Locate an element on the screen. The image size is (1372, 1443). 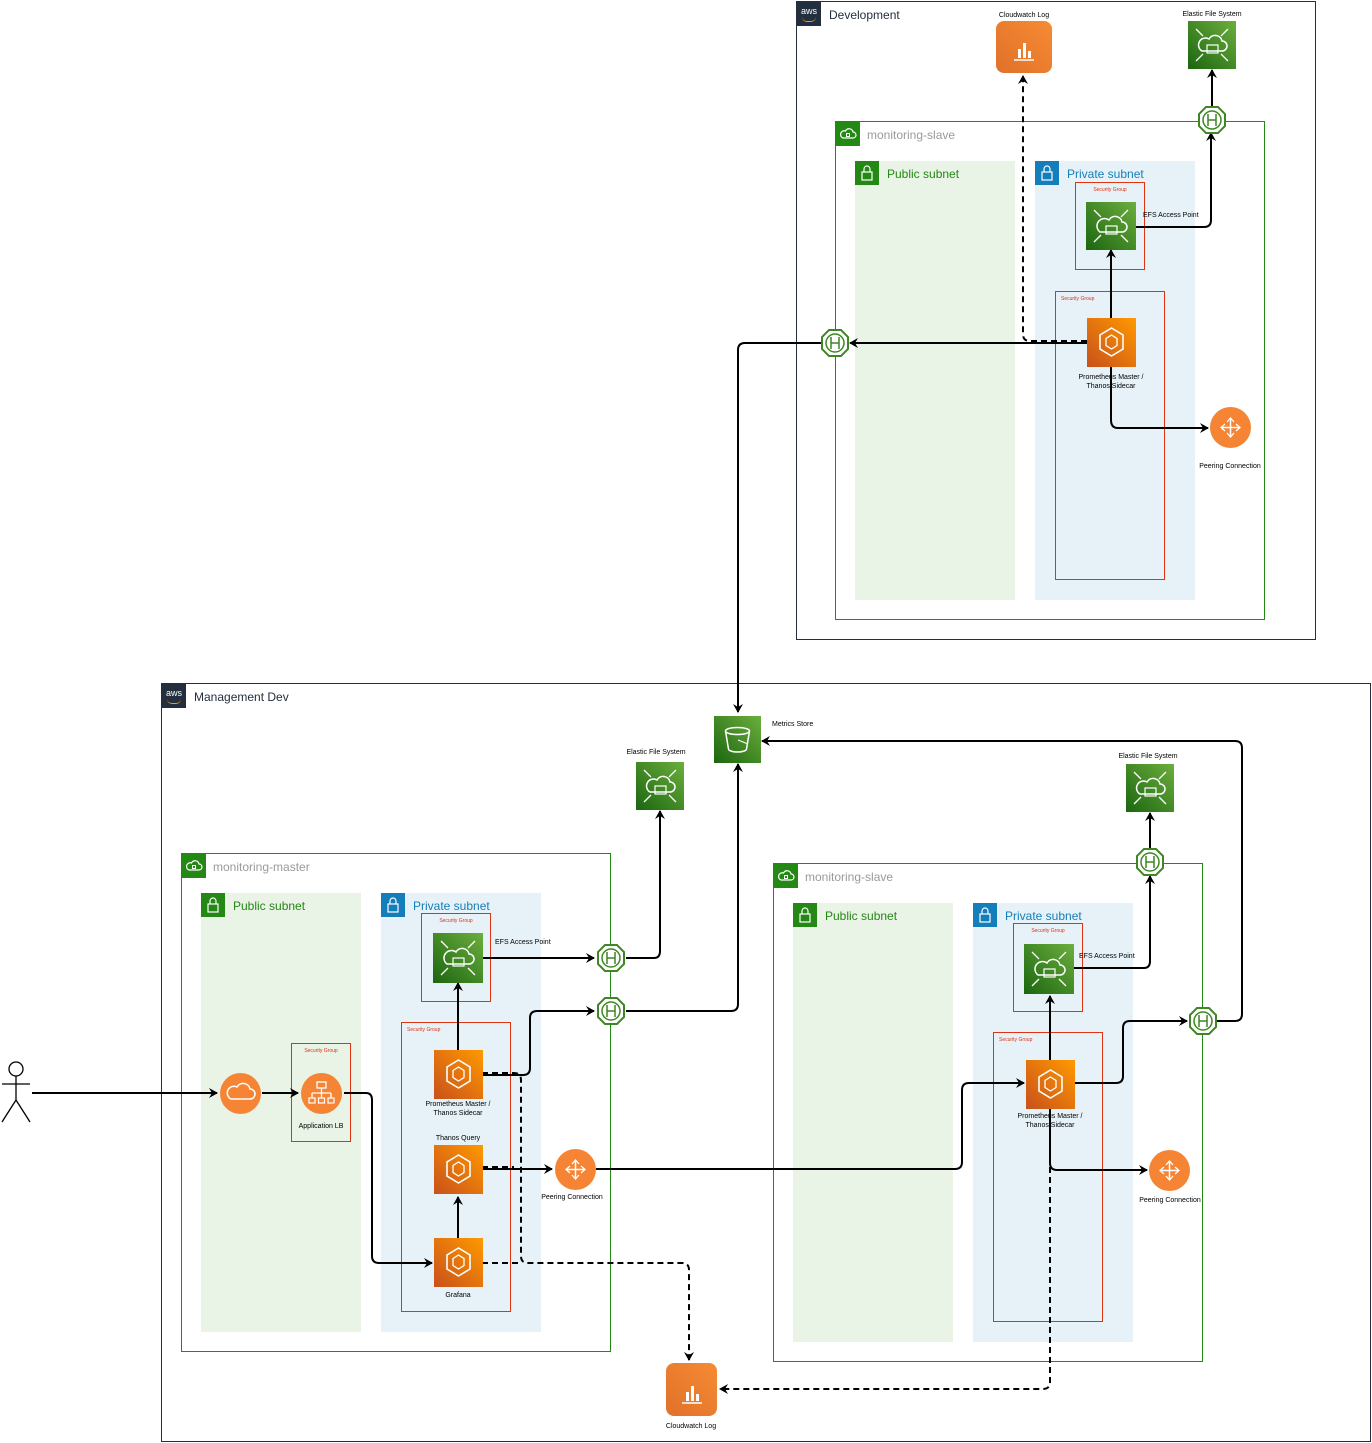
dev-prometheus-label: Prometheus Master / Thanos Sidecar is located at coordinates (1111, 382).